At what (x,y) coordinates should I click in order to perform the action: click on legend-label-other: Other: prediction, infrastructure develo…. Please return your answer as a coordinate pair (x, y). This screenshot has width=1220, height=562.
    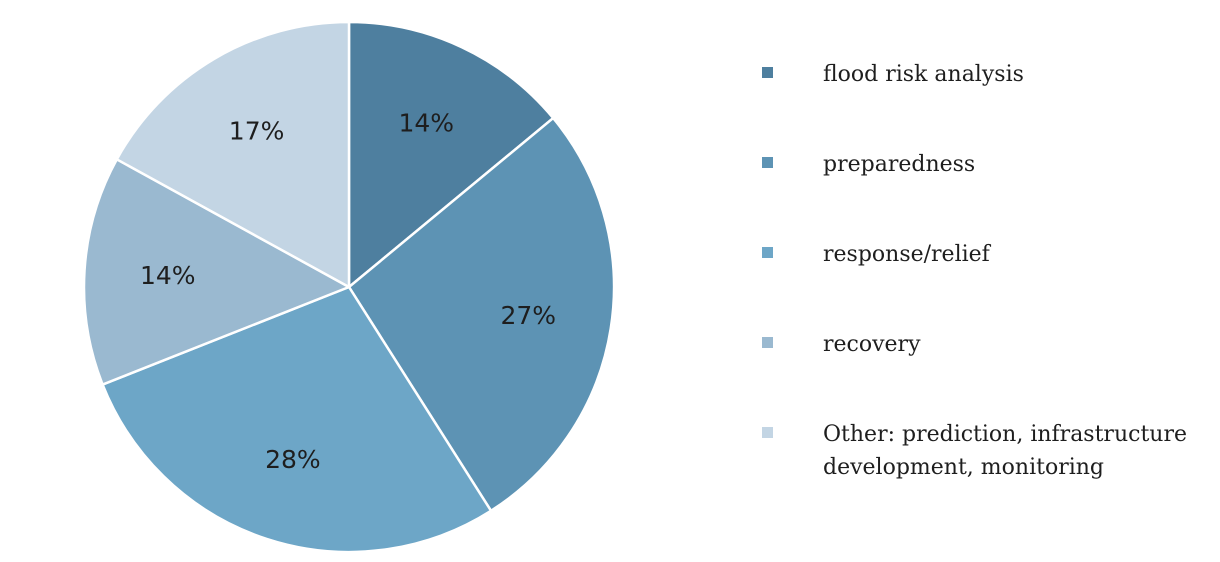
    Looking at the image, I should click on (1005, 451).